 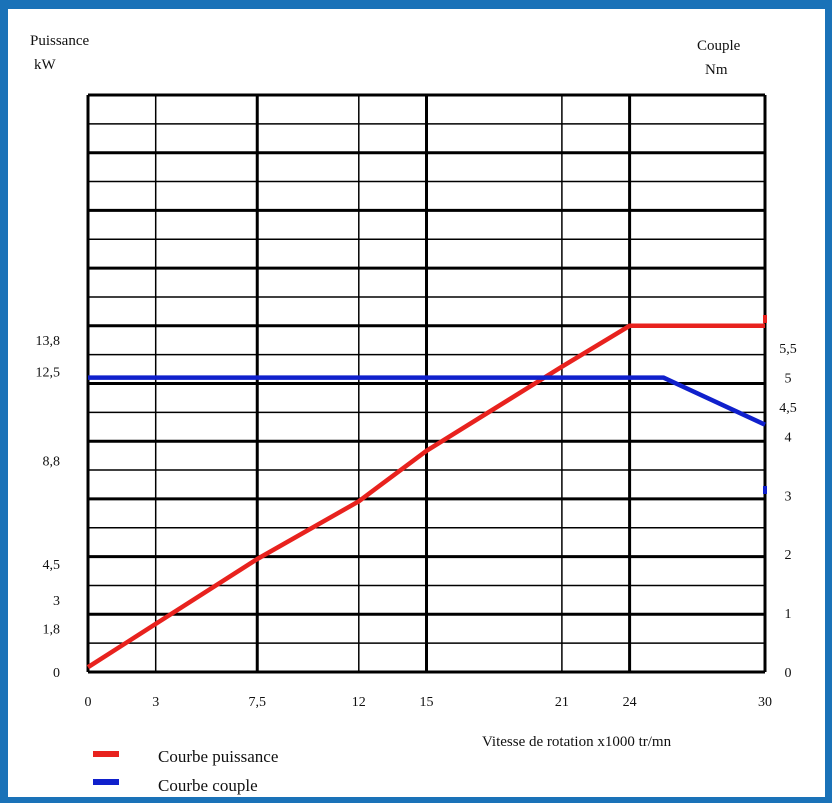 I want to click on x-tick-label: 0, so click(x=88, y=702).